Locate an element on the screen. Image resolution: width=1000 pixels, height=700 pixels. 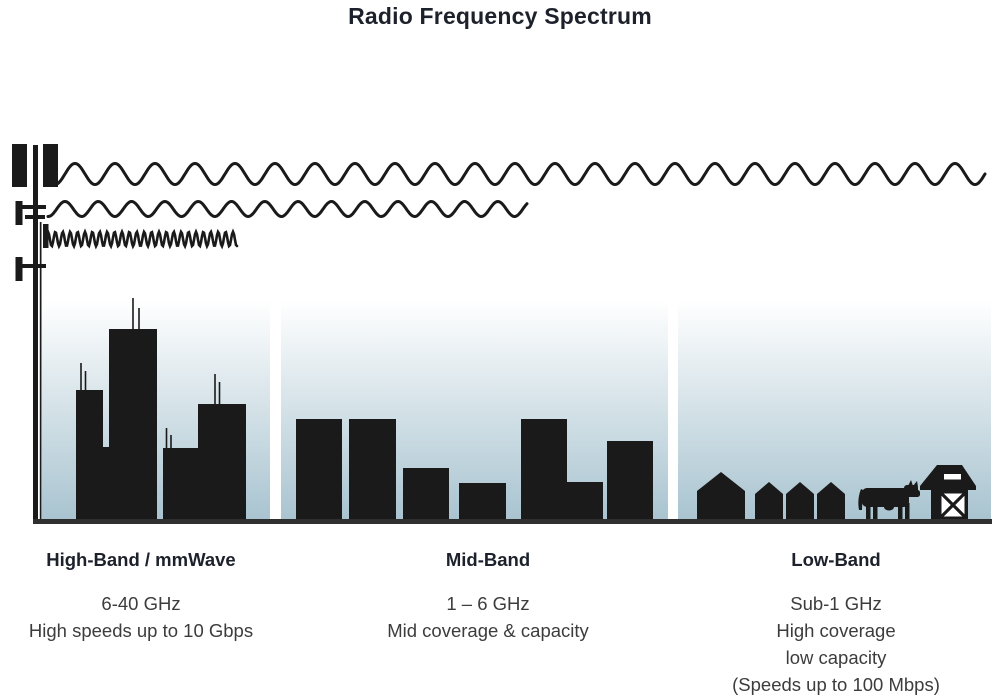
antenna-panel-left is located at coordinates (19, 165).